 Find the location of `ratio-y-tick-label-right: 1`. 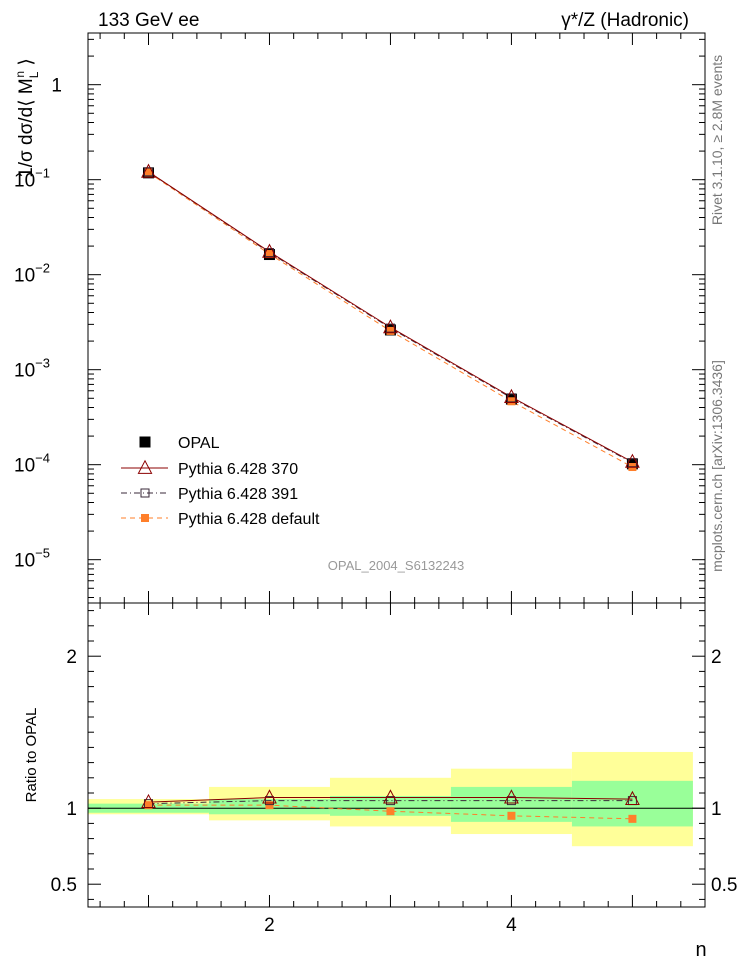

ratio-y-tick-label-right: 1 is located at coordinates (716, 809).